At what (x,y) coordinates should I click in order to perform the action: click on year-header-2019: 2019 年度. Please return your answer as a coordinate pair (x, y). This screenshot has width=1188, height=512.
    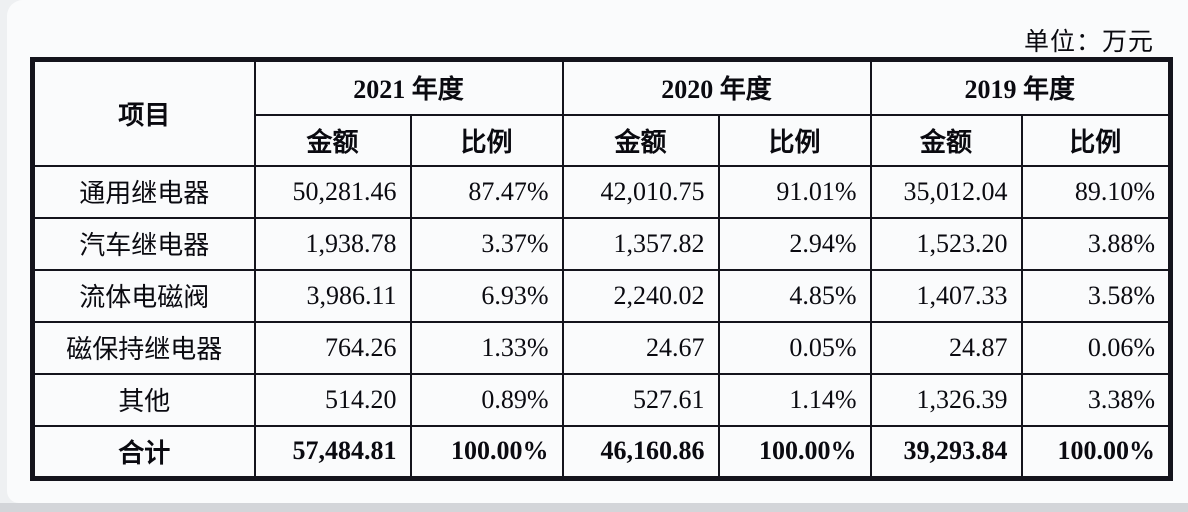
    Looking at the image, I should click on (1020, 87).